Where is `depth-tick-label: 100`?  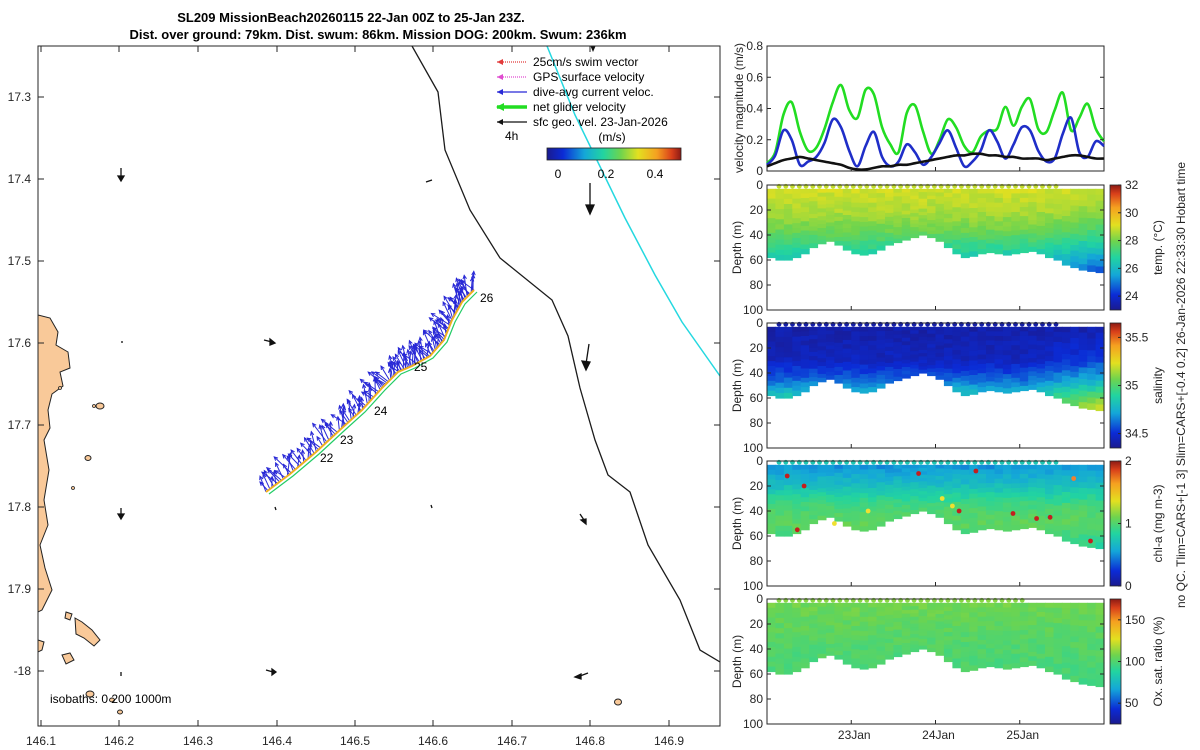
depth-tick-label: 100 is located at coordinates (753, 448).